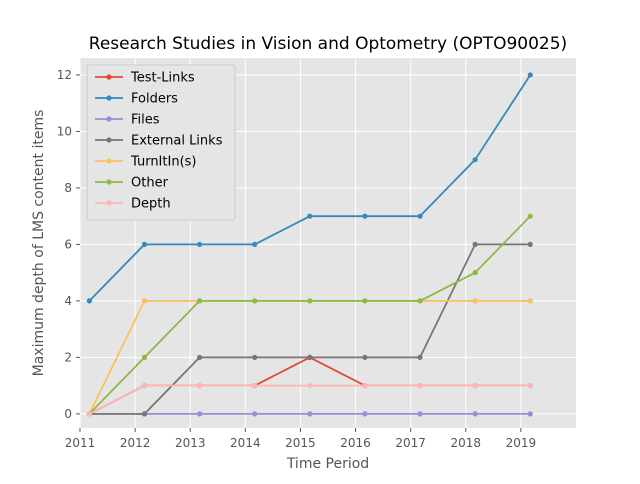 The height and width of the screenshot is (484, 640). I want to click on y-tick-label: 6, so click(68, 244).